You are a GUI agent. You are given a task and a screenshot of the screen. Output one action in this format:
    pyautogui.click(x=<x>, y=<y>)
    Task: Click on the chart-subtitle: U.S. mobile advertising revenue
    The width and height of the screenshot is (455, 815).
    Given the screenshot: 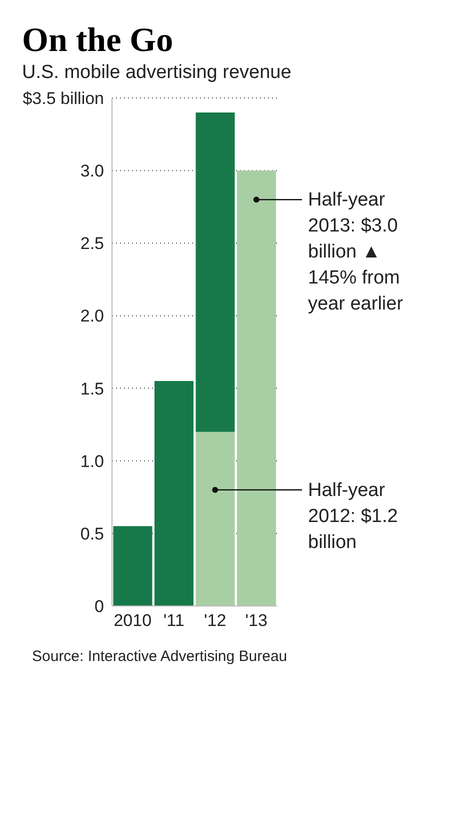 What is the action you would take?
    pyautogui.click(x=156, y=72)
    